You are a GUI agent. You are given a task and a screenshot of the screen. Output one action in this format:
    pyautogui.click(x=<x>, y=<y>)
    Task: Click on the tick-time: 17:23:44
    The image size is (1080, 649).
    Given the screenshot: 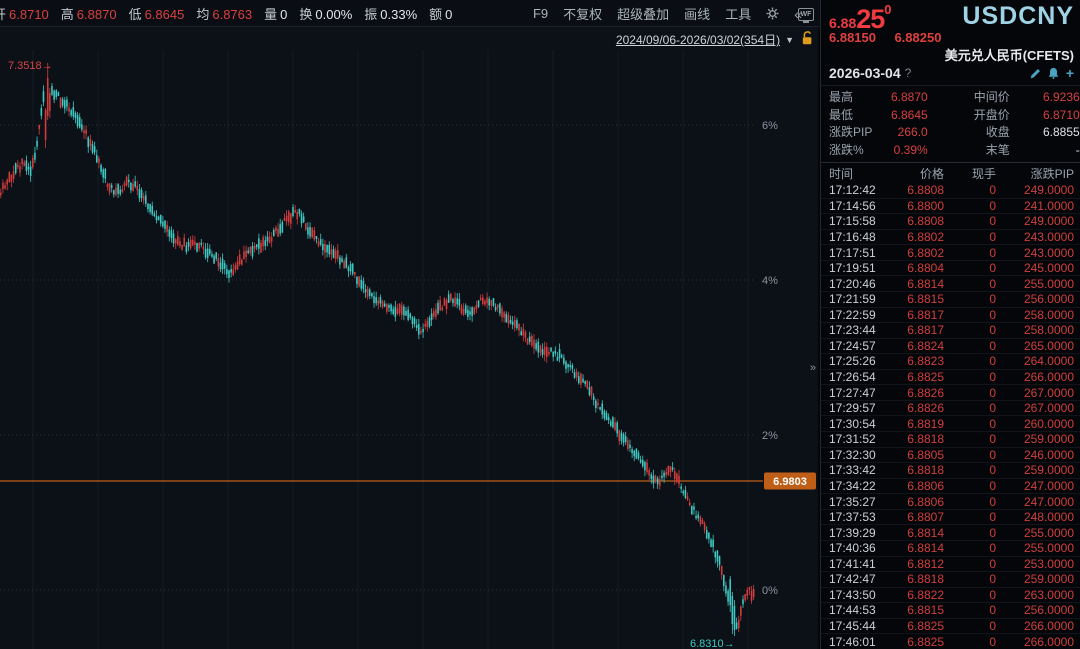 What is the action you would take?
    pyautogui.click(x=852, y=330)
    